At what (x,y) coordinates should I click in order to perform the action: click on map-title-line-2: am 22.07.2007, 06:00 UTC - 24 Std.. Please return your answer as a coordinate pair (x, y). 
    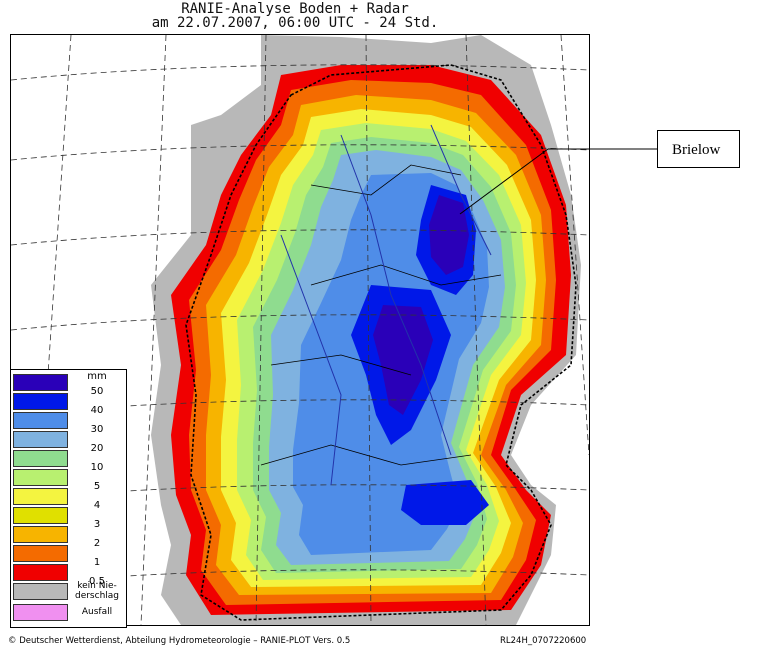
    Looking at the image, I should click on (295, 23).